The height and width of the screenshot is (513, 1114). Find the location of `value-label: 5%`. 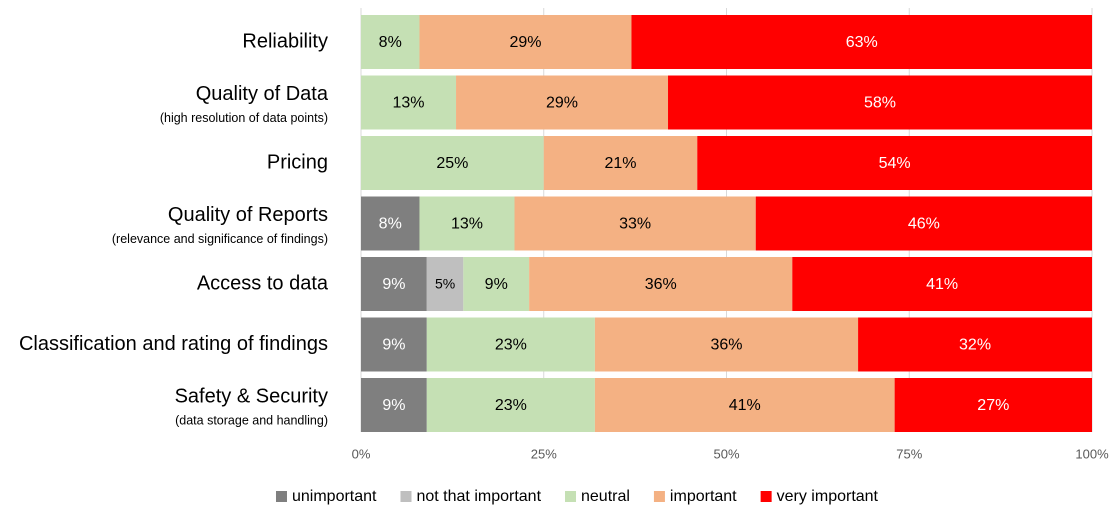

value-label: 5% is located at coordinates (445, 284).